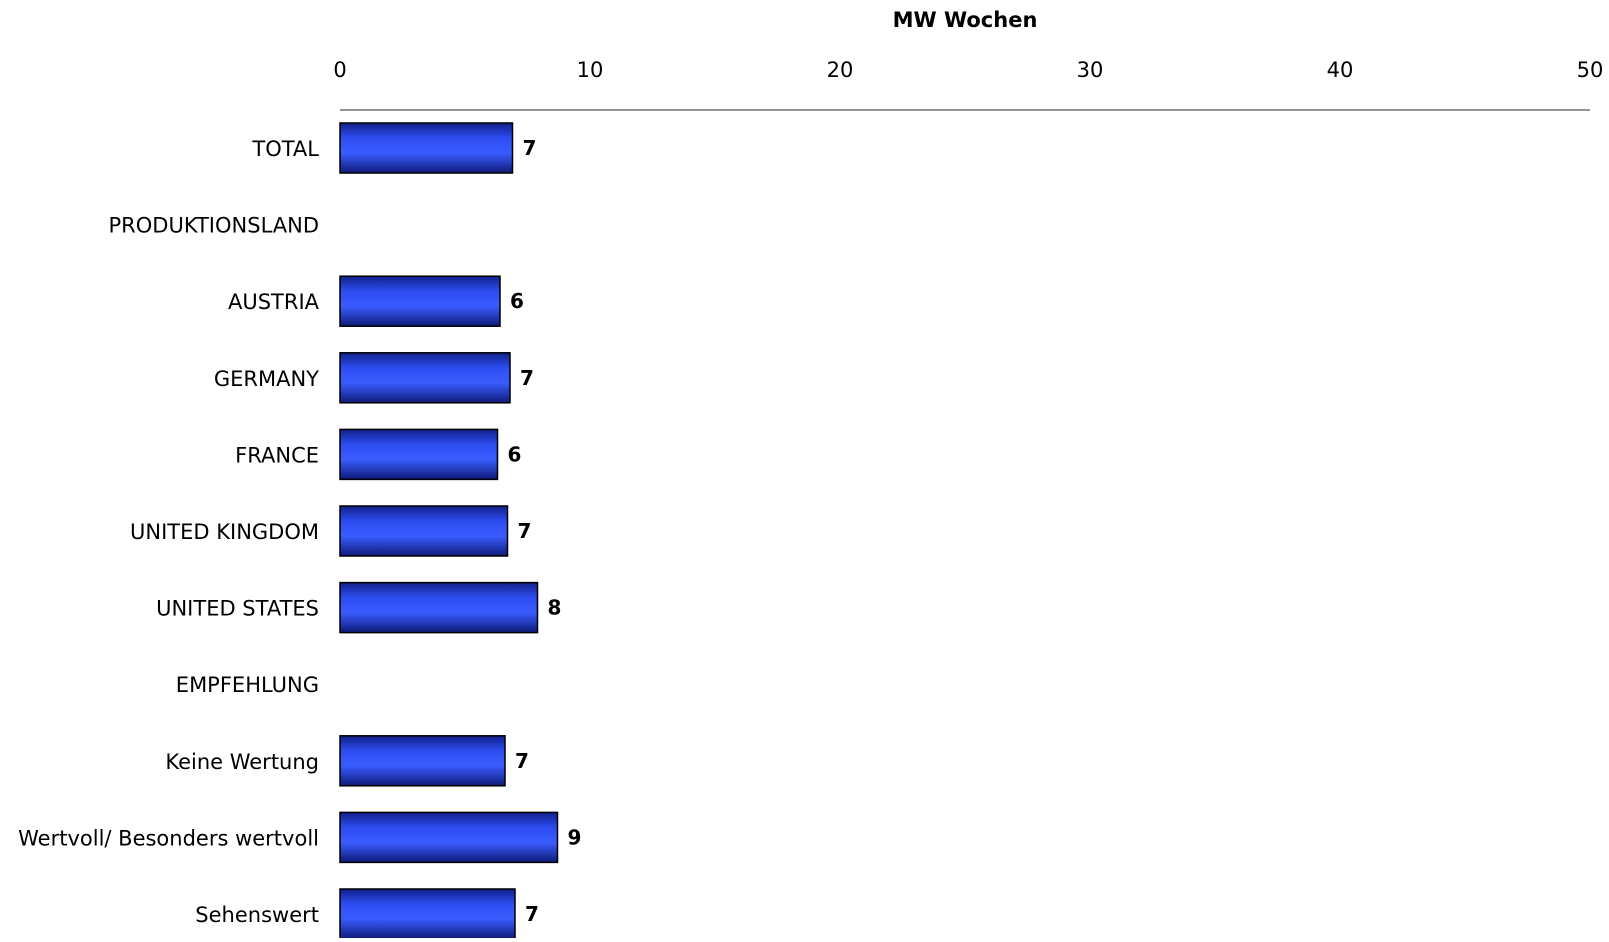  I want to click on x-tick-label: 10, so click(590, 70).